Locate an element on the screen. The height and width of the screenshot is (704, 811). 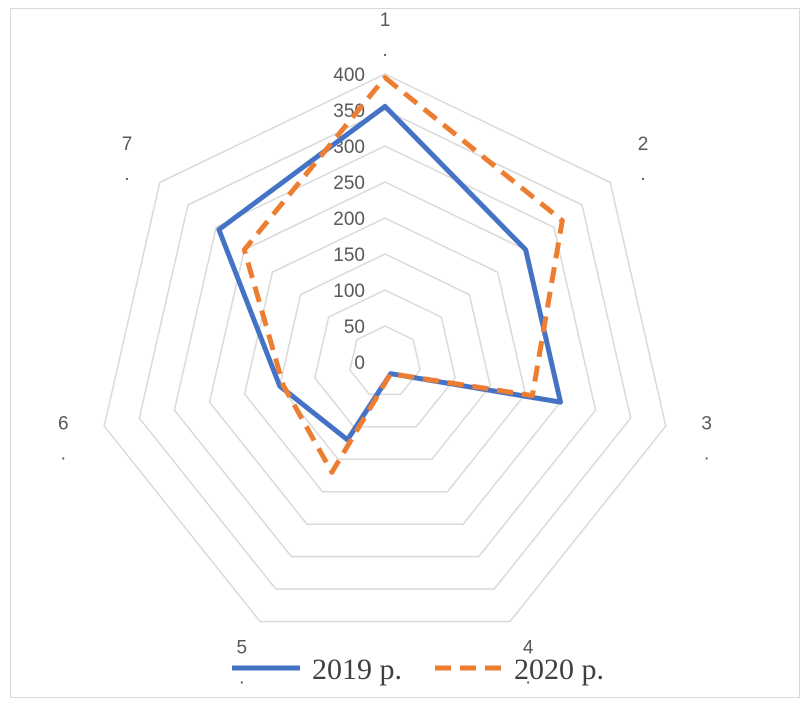
category-label: 5. is located at coordinates (242, 662).